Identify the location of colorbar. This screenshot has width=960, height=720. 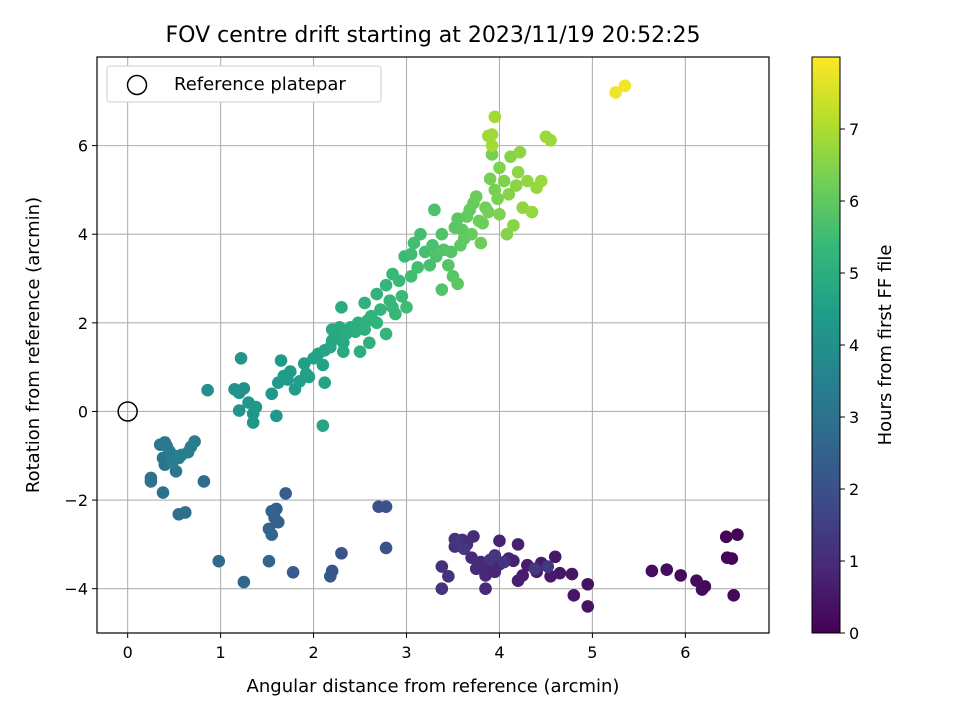
(826, 345).